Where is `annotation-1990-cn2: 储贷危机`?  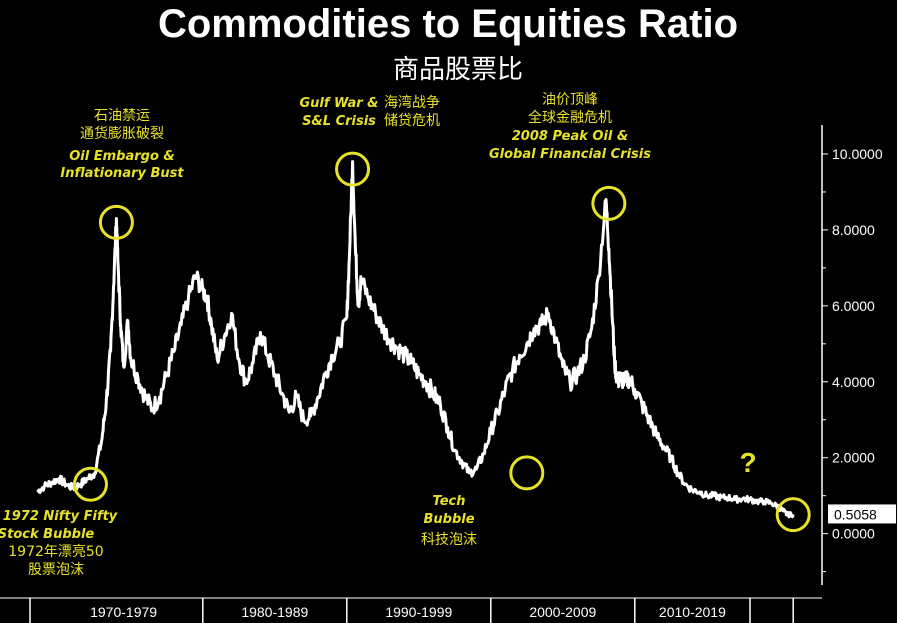
annotation-1990-cn2: 储贷危机 is located at coordinates (412, 121).